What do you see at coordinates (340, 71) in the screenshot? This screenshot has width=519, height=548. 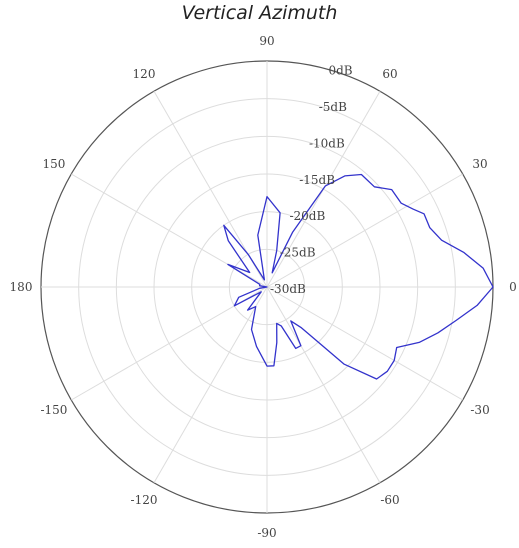 I see `radial-tick-label: 0dB` at bounding box center [340, 71].